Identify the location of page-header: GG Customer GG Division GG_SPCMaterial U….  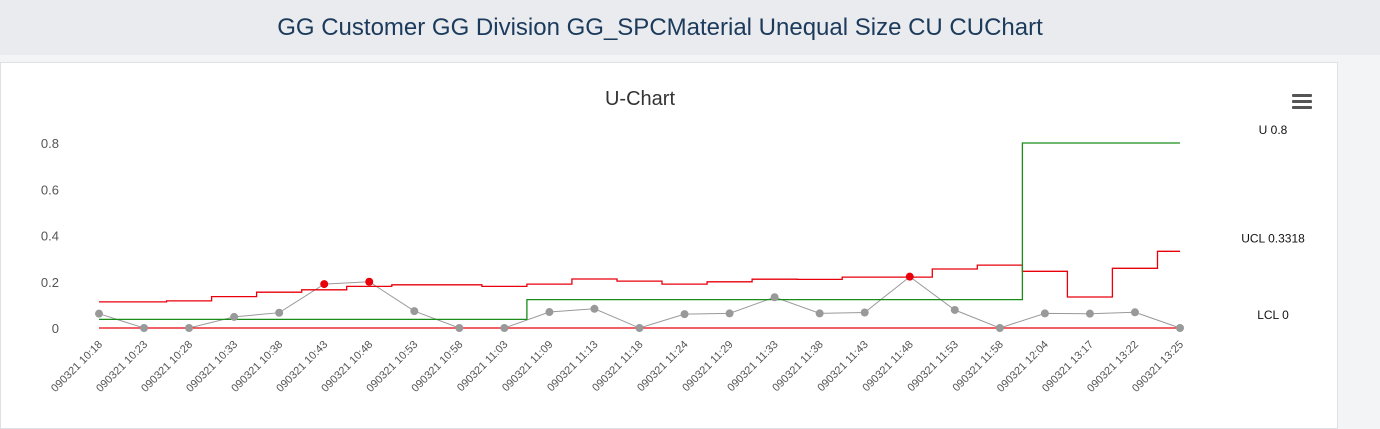
(690, 27).